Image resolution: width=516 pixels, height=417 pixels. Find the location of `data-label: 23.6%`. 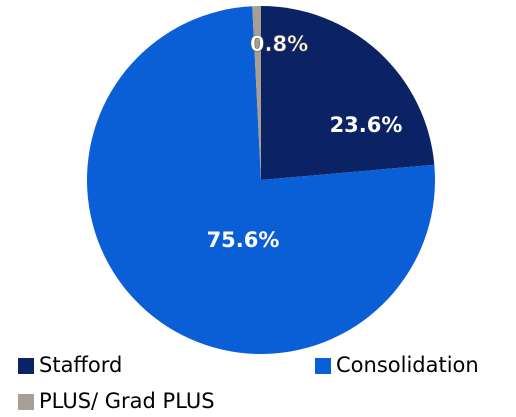

data-label: 23.6% is located at coordinates (366, 125).